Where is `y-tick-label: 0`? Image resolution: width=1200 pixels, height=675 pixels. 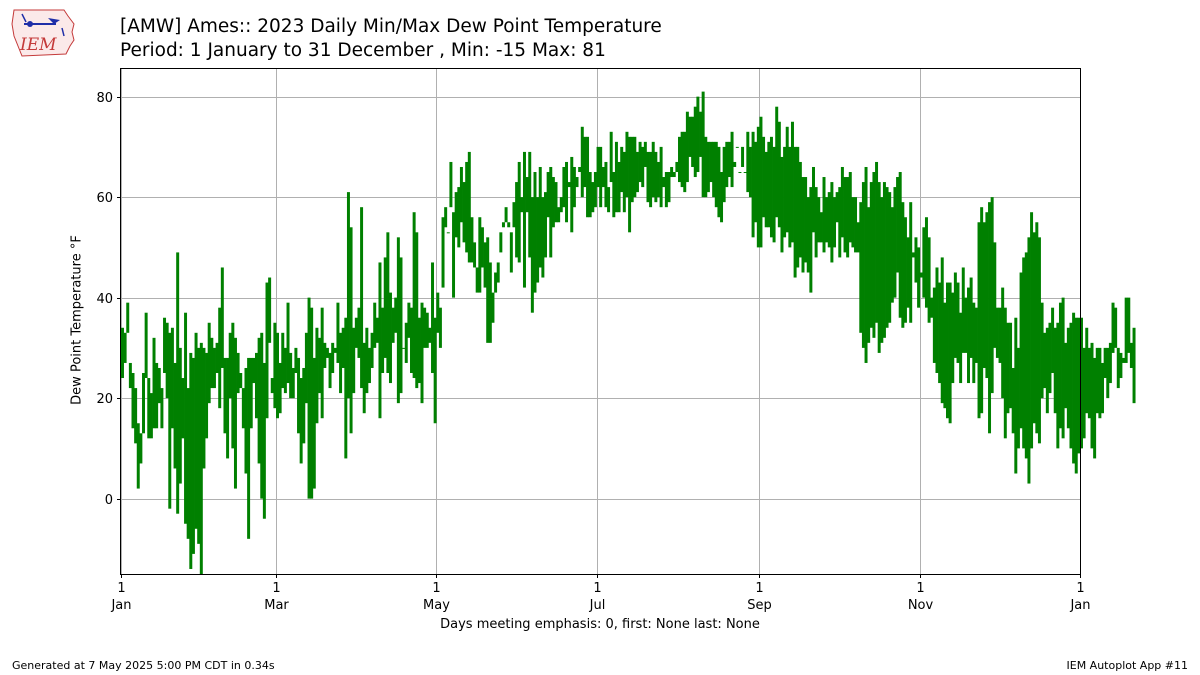
y-tick-label: 0 is located at coordinates (109, 500).